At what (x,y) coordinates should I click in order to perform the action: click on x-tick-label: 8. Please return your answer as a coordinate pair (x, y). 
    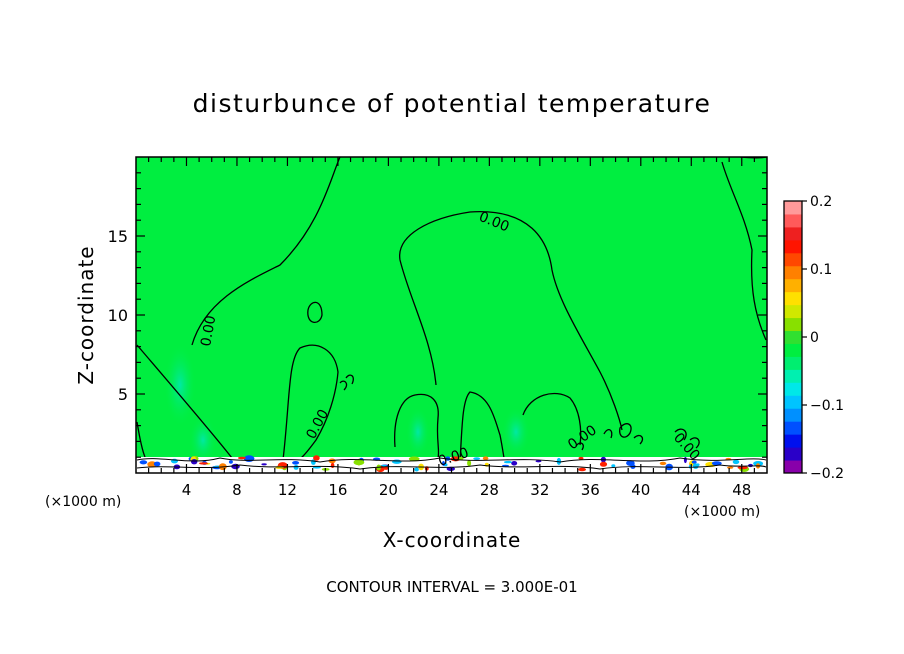
    Looking at the image, I should click on (237, 490).